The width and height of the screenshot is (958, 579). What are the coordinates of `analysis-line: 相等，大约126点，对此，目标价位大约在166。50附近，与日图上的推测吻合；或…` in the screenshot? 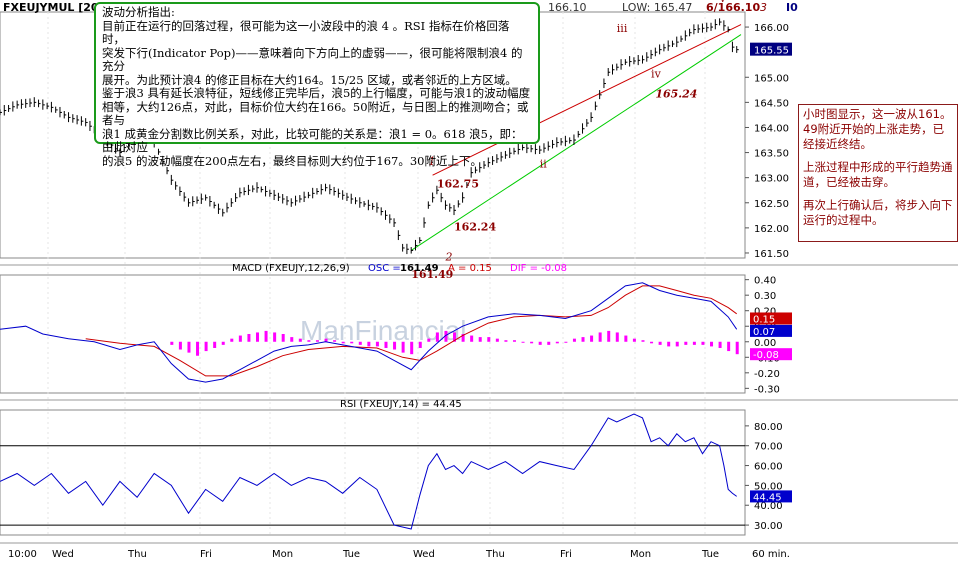 It's located at (315, 113).